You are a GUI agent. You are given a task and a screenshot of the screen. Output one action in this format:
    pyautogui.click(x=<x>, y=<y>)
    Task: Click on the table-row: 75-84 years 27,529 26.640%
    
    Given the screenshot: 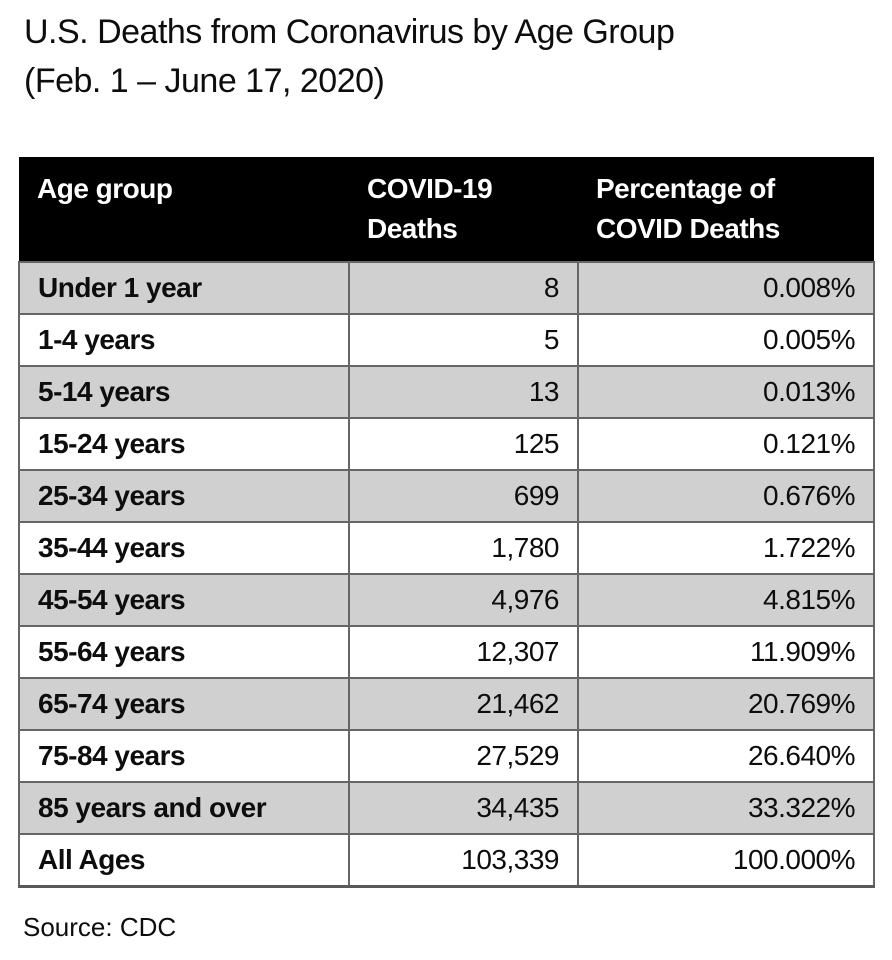 What is the action you would take?
    pyautogui.click(x=446, y=756)
    